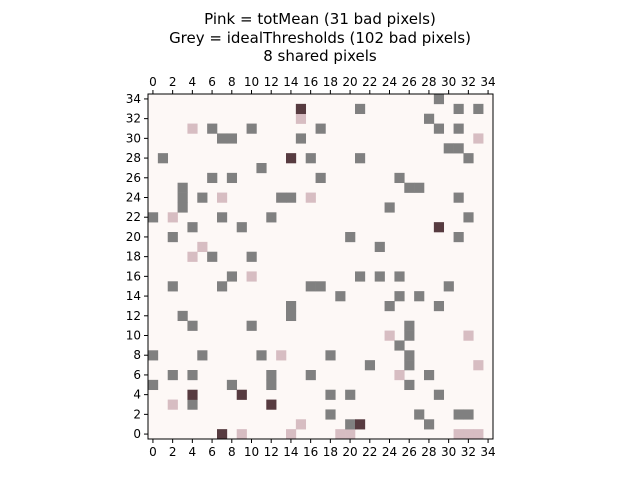 The height and width of the screenshot is (480, 640). What do you see at coordinates (153, 82) in the screenshot?
I see `x-tick-label-top-0: 0` at bounding box center [153, 82].